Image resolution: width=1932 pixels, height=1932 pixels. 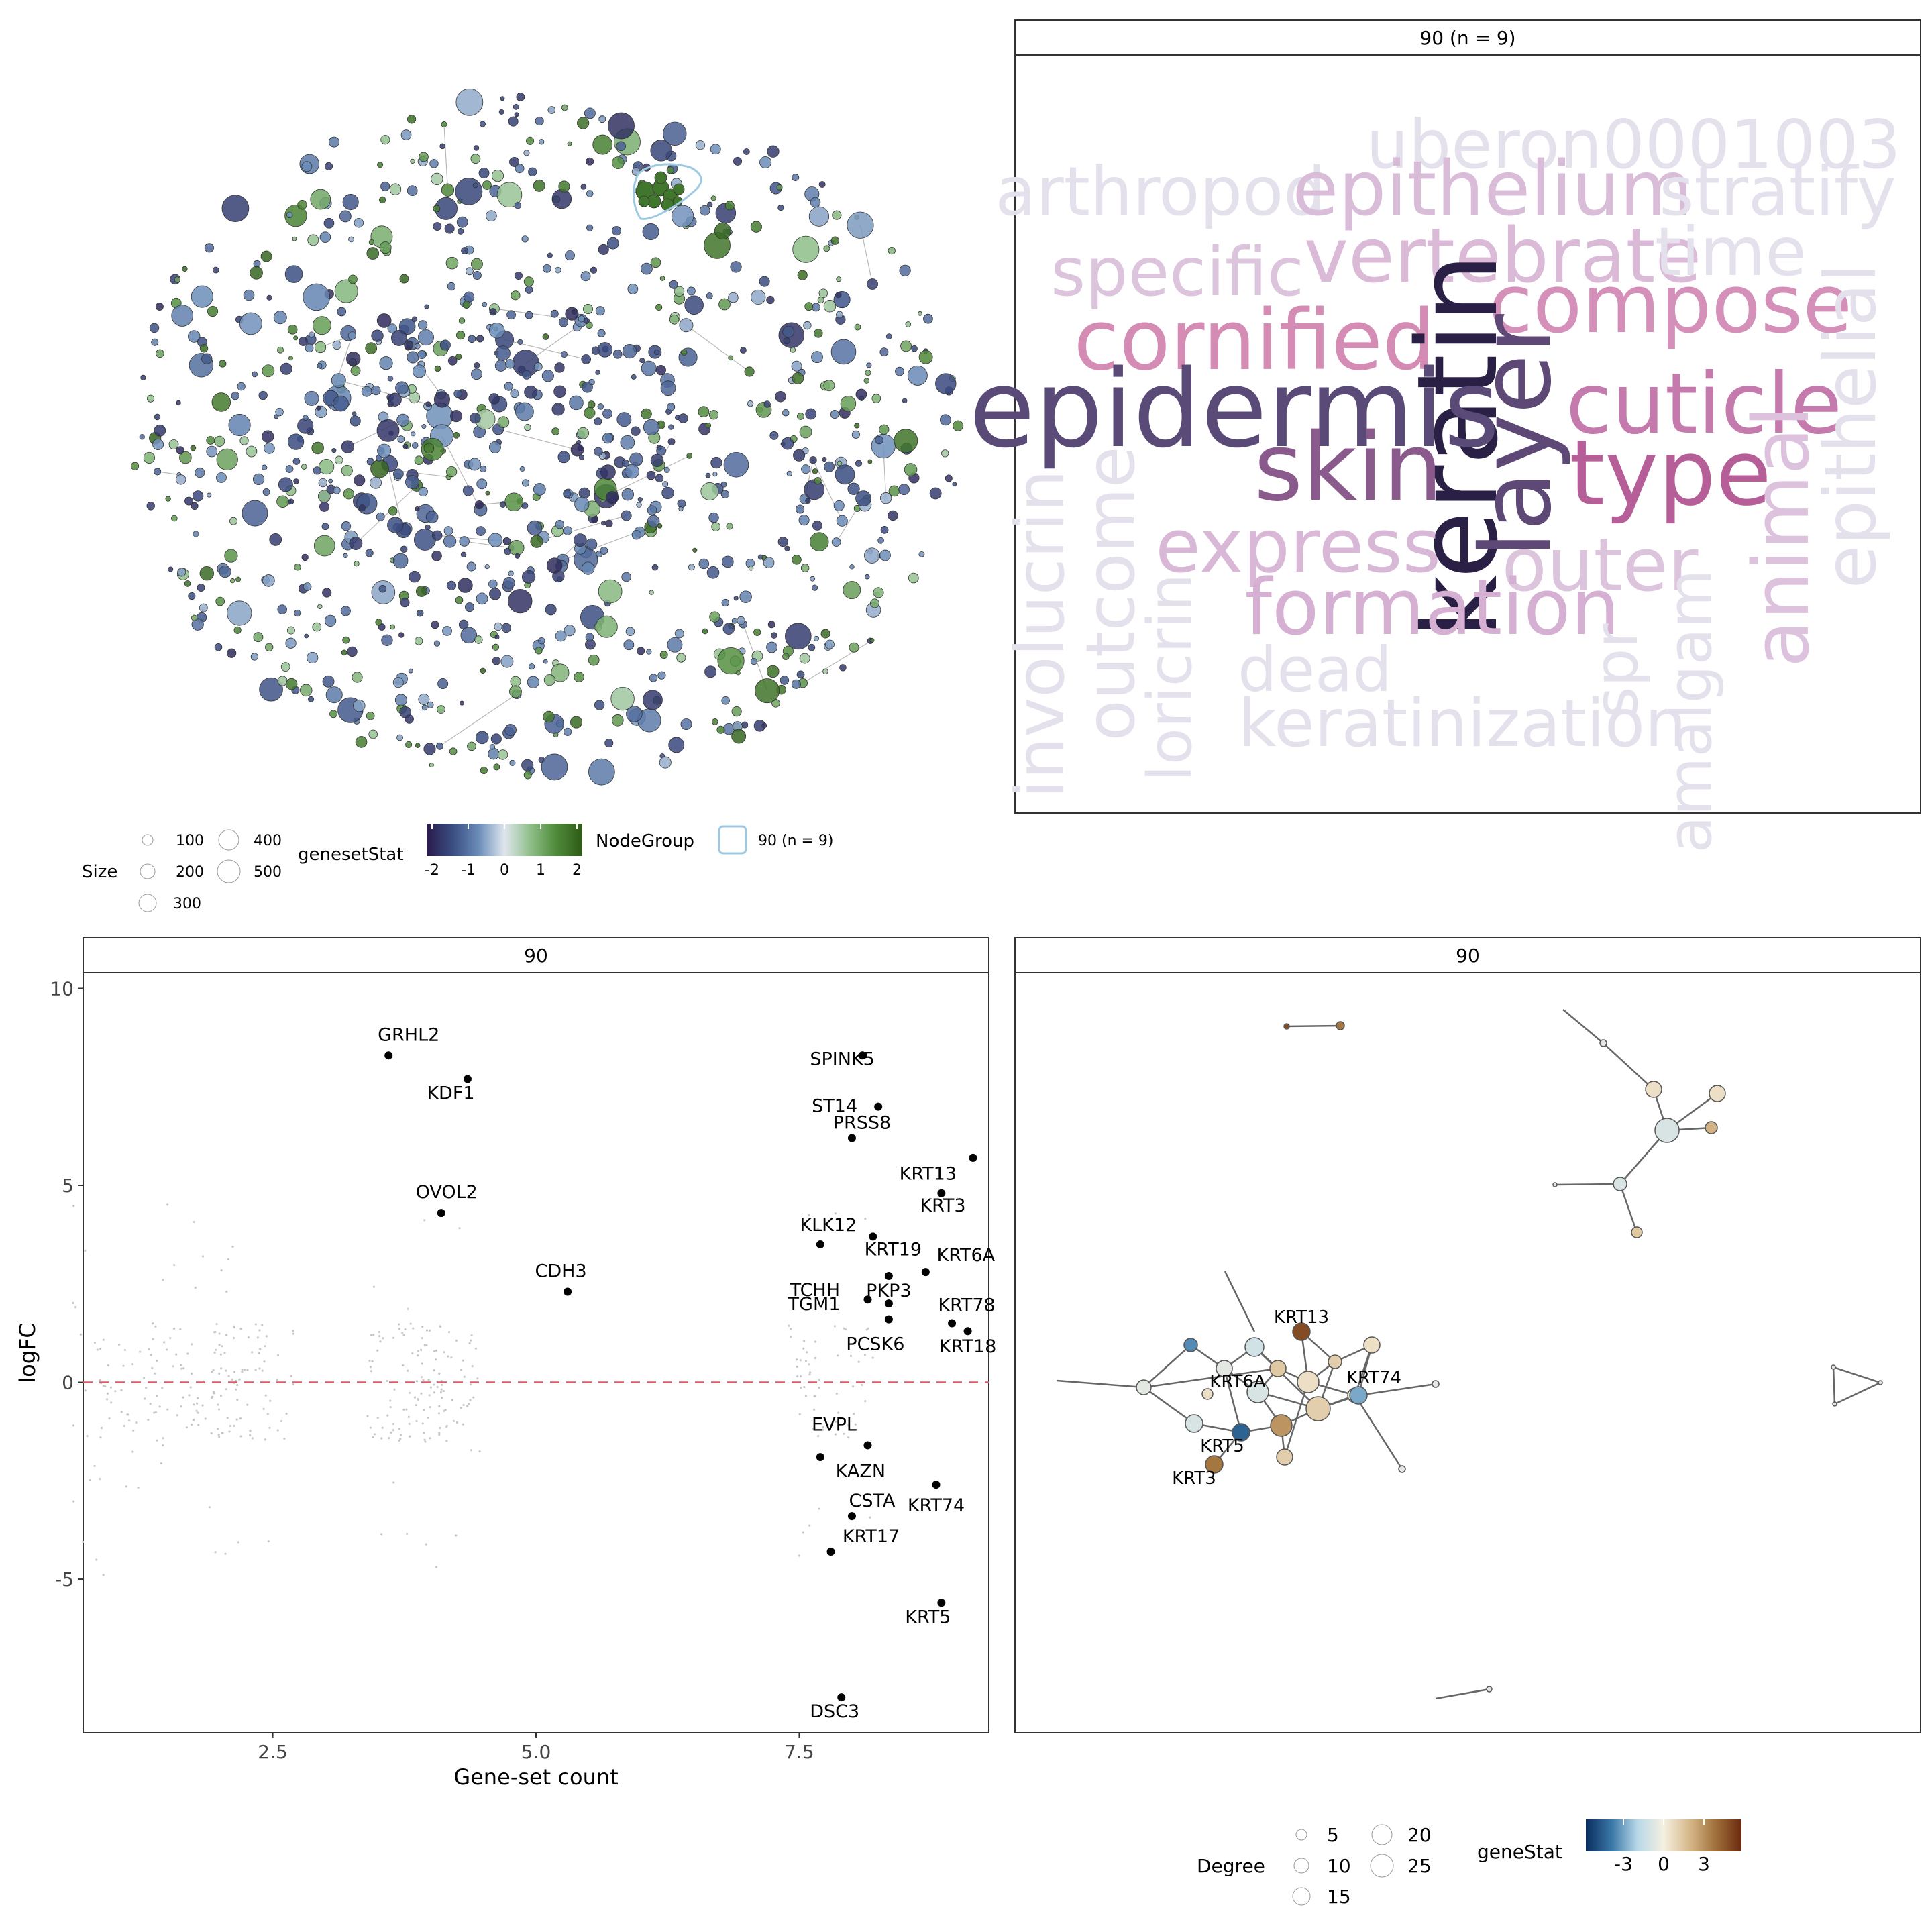 What do you see at coordinates (62, 988) in the screenshot?
I see `y-tick-label: 10` at bounding box center [62, 988].